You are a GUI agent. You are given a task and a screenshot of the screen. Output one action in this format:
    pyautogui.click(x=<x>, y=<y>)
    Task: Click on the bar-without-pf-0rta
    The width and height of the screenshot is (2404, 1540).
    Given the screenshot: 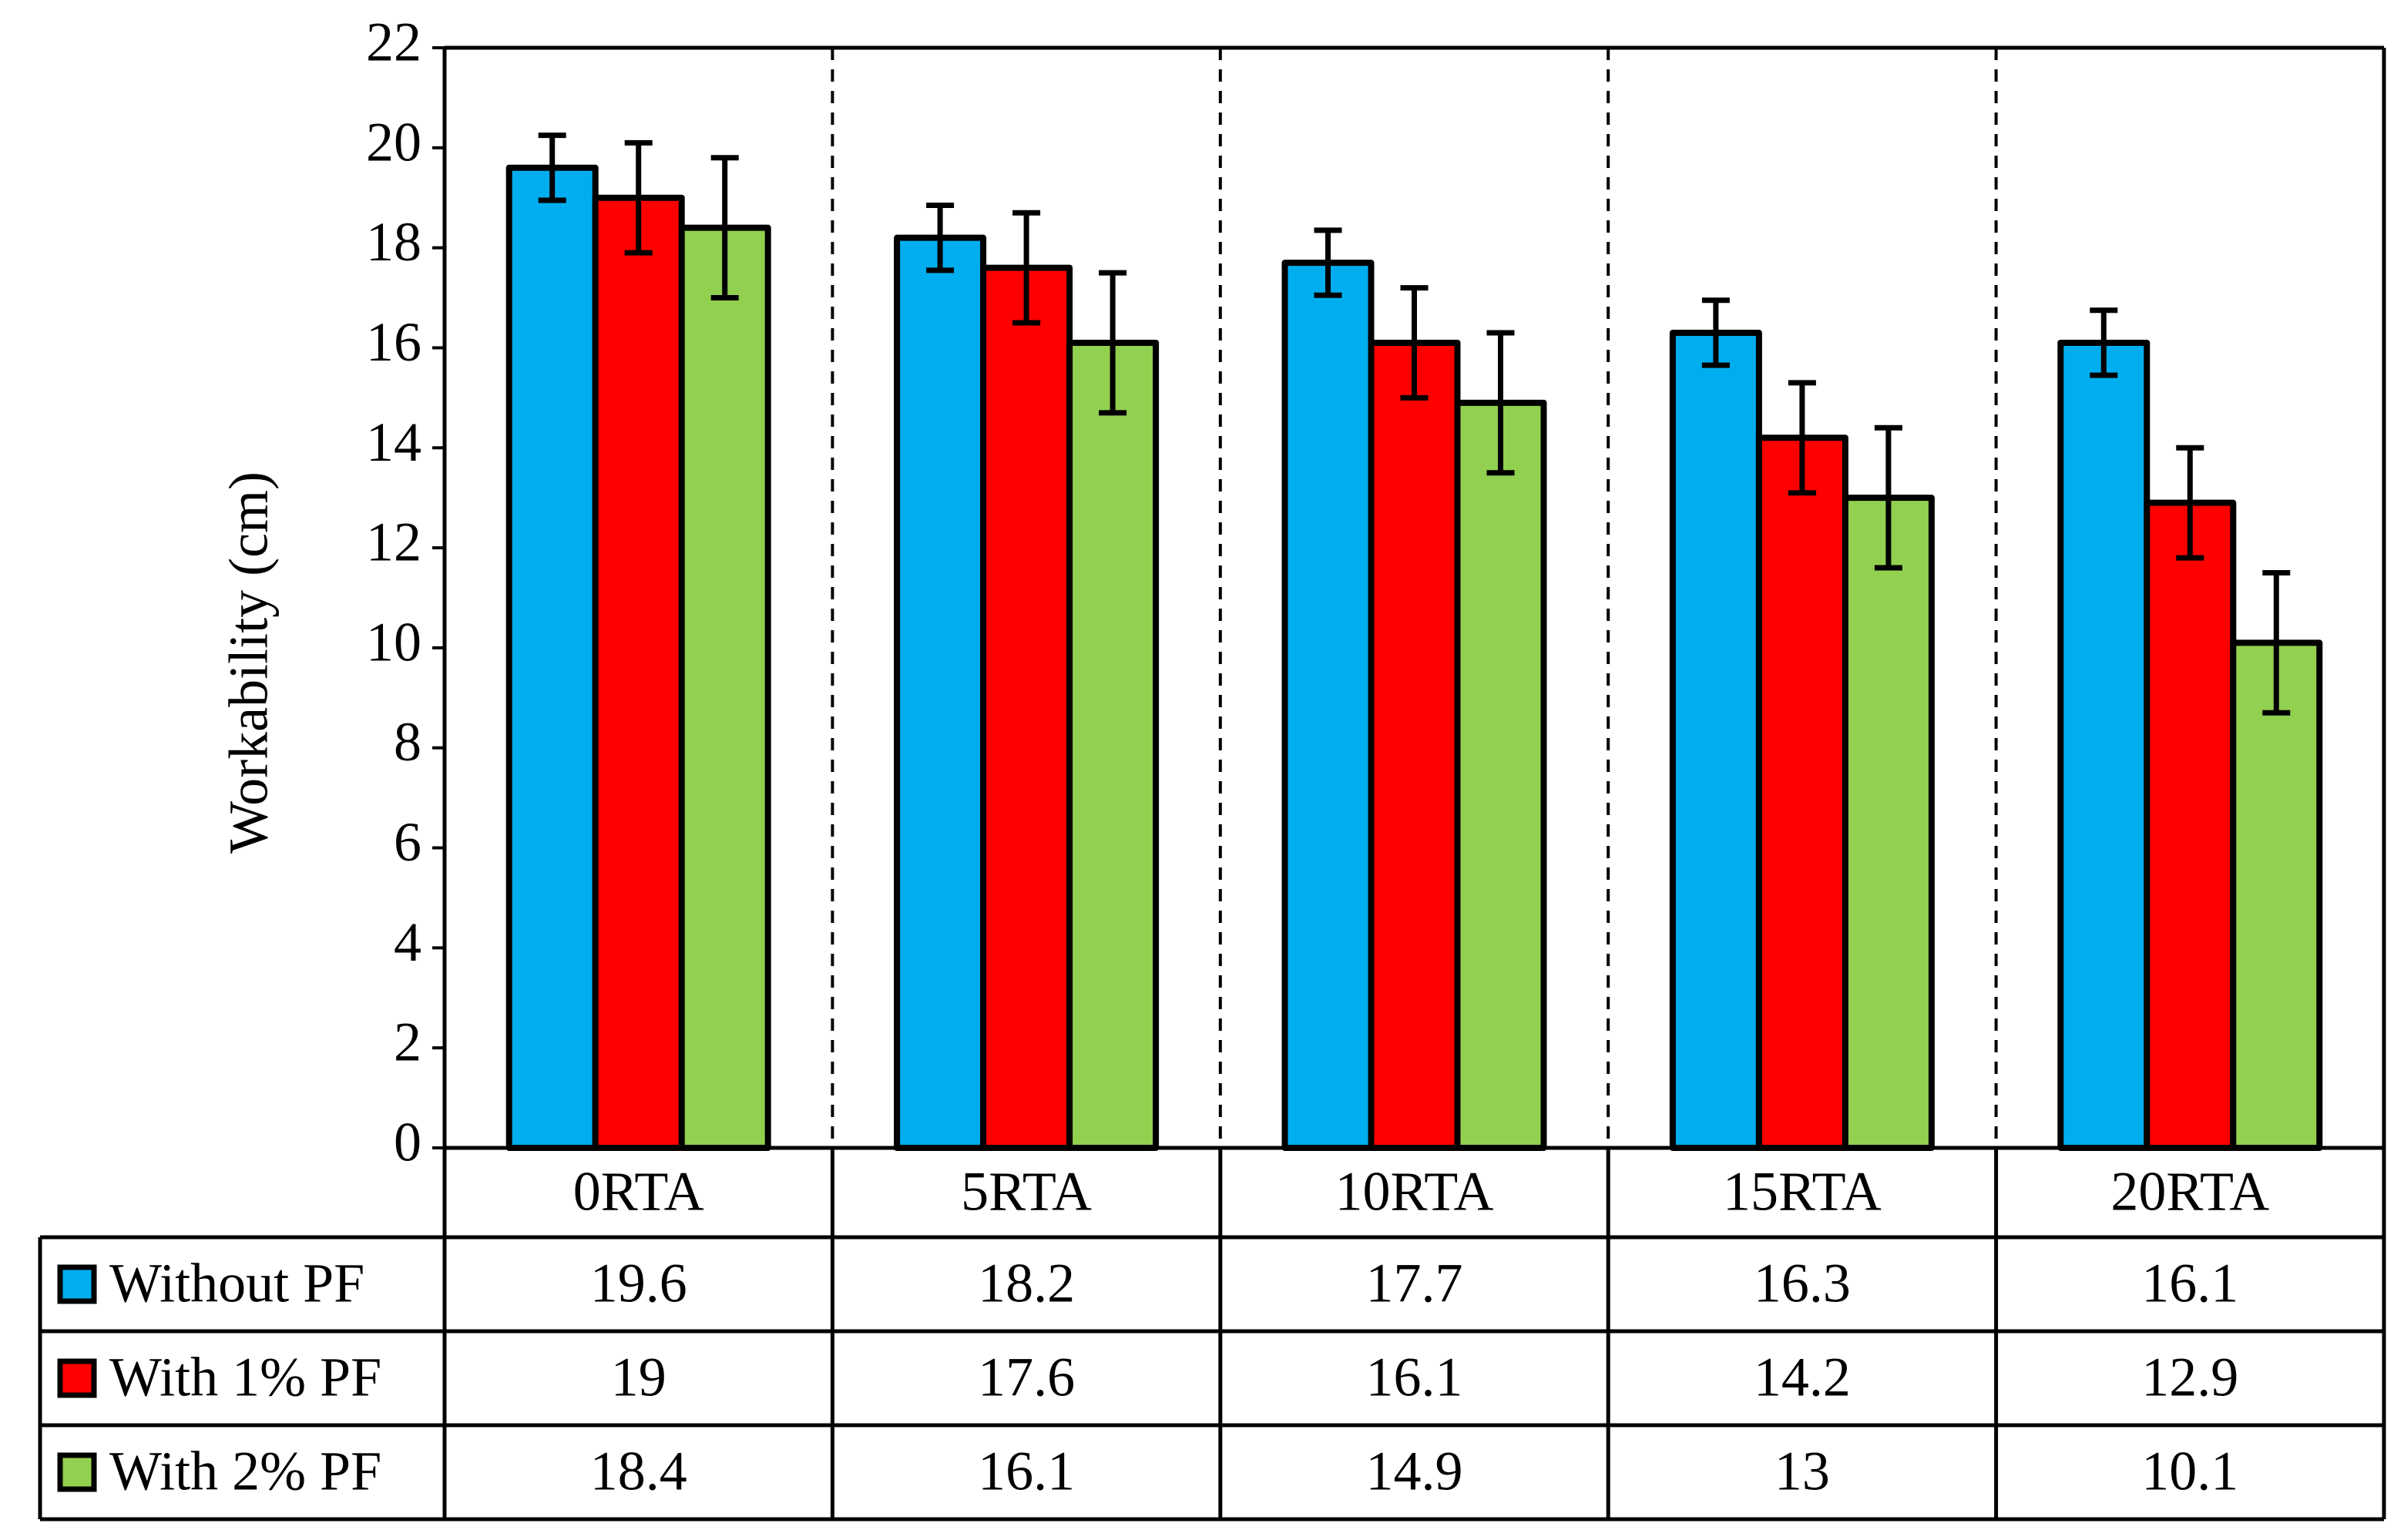 What is the action you would take?
    pyautogui.click(x=552, y=657)
    